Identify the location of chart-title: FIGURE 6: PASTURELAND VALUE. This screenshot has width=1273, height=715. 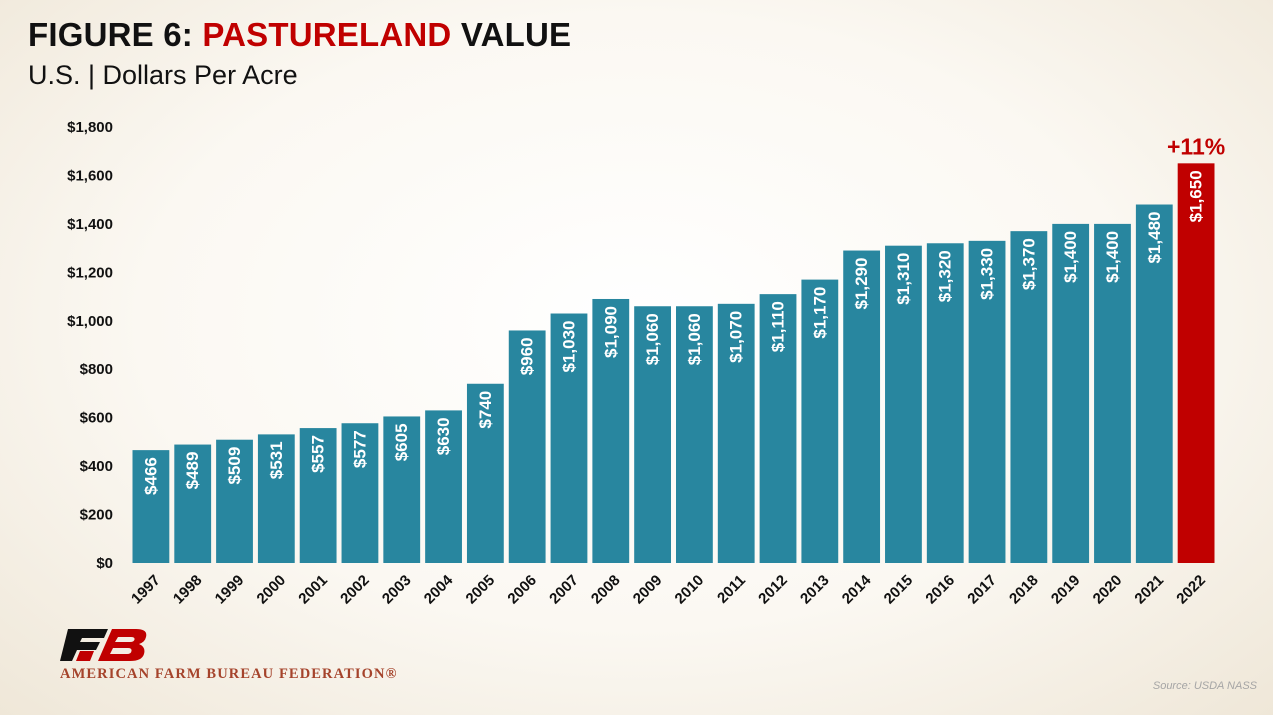
(299, 35).